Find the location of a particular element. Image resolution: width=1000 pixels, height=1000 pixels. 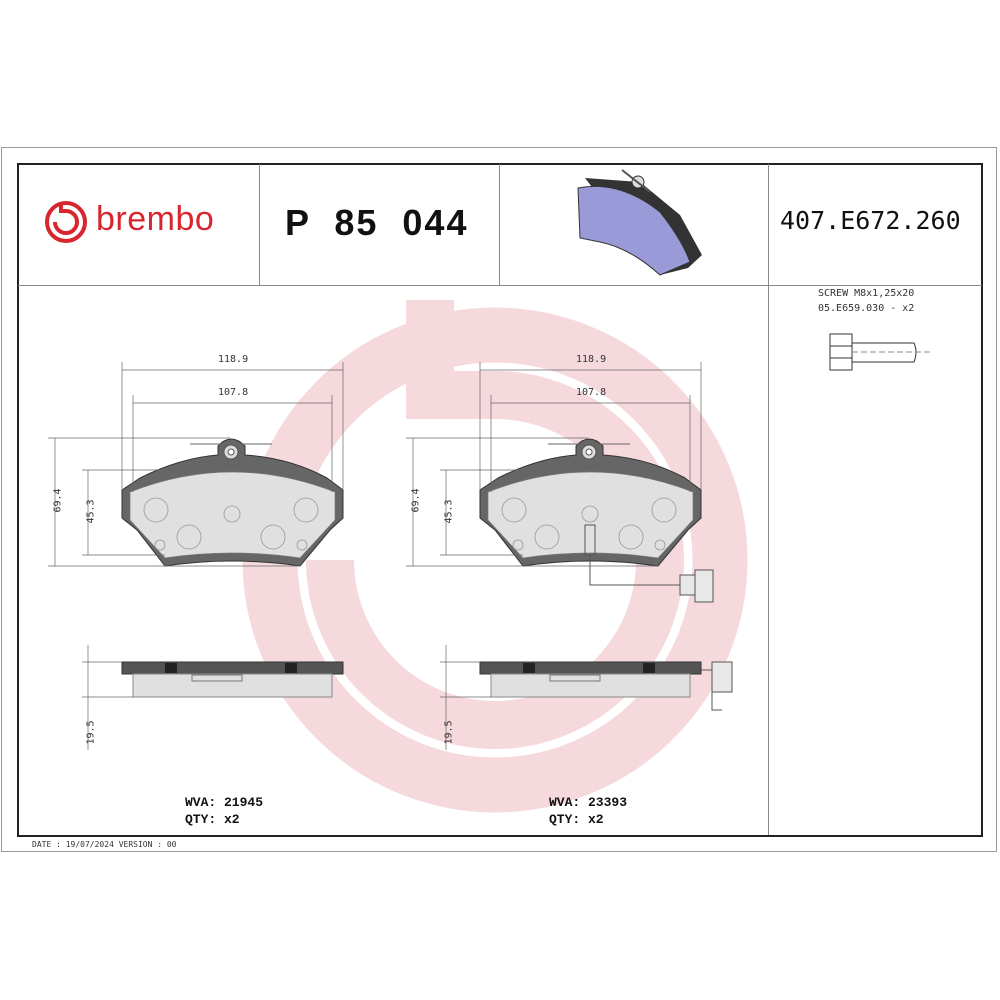

reference-code: 407.E672.260 is located at coordinates (870, 220).